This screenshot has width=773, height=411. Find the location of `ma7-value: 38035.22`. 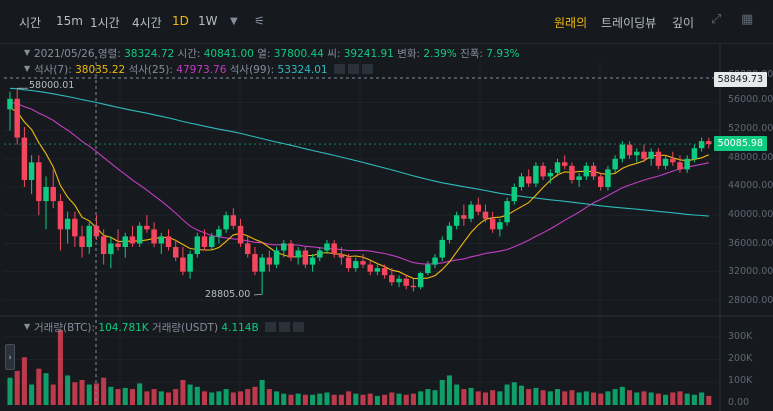

ma7-value: 38035.22 is located at coordinates (100, 70).